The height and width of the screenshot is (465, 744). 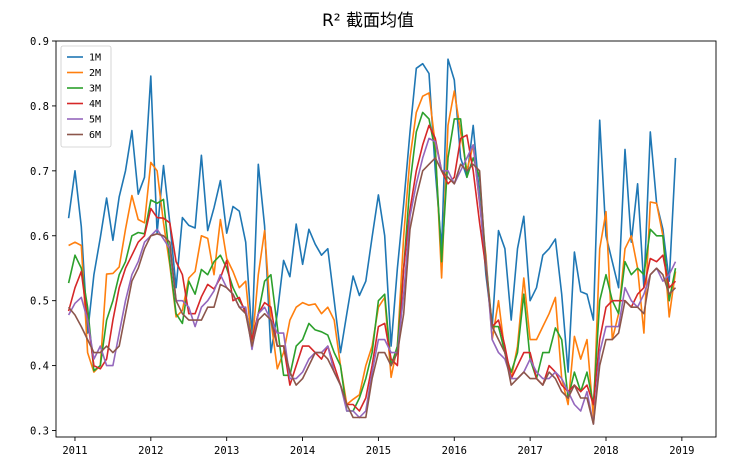 I want to click on legend-label: 2M, so click(x=95, y=73).